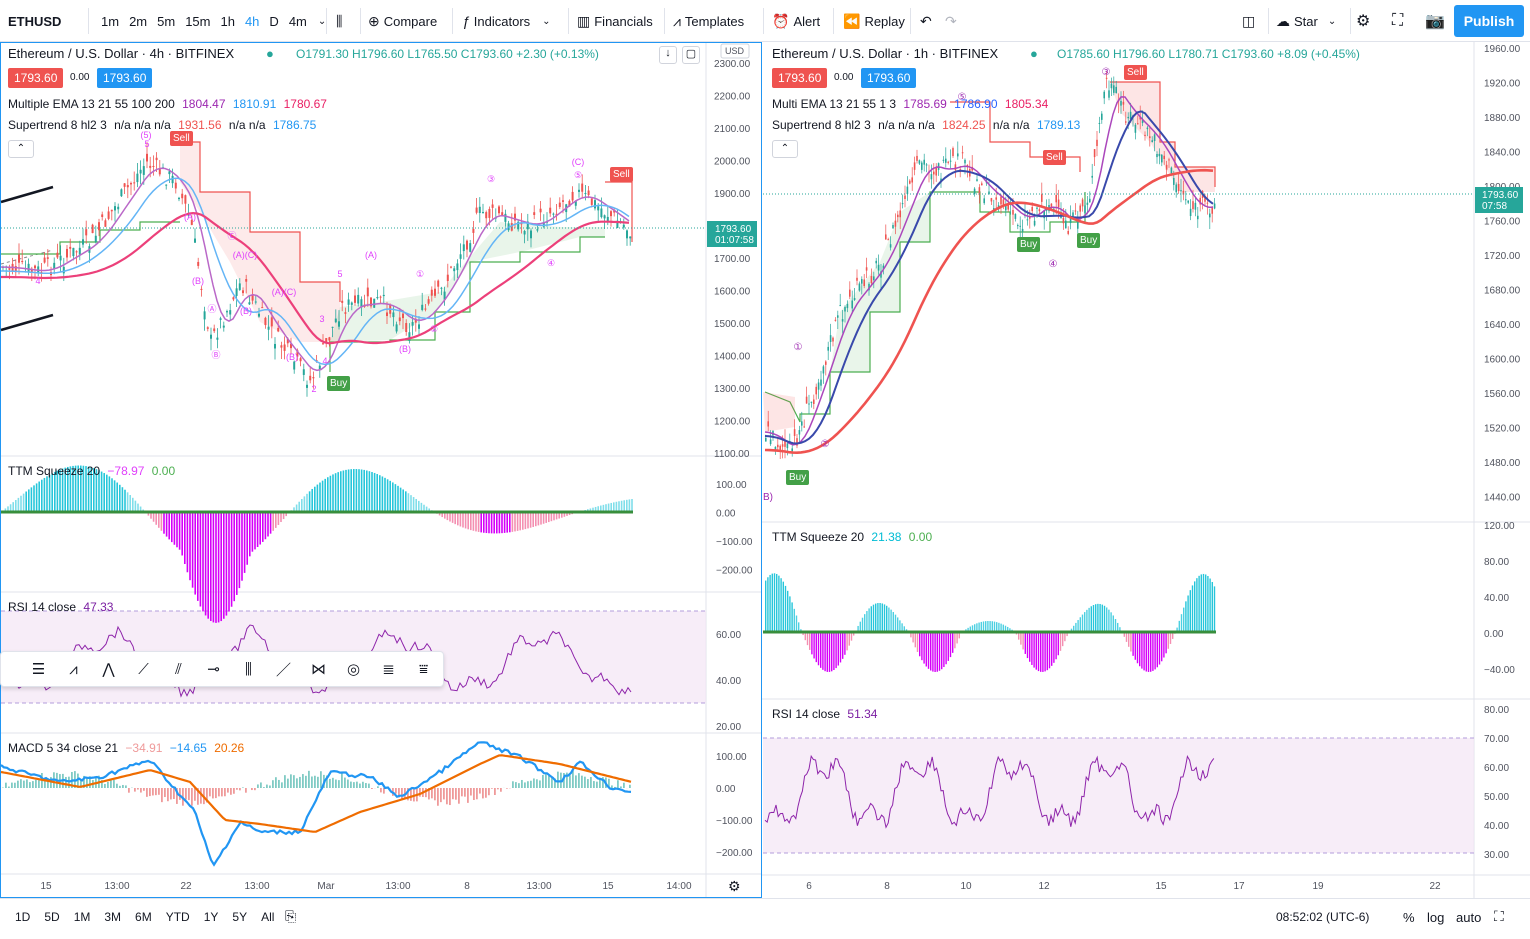  I want to click on log-toggle: log, so click(1436, 917).